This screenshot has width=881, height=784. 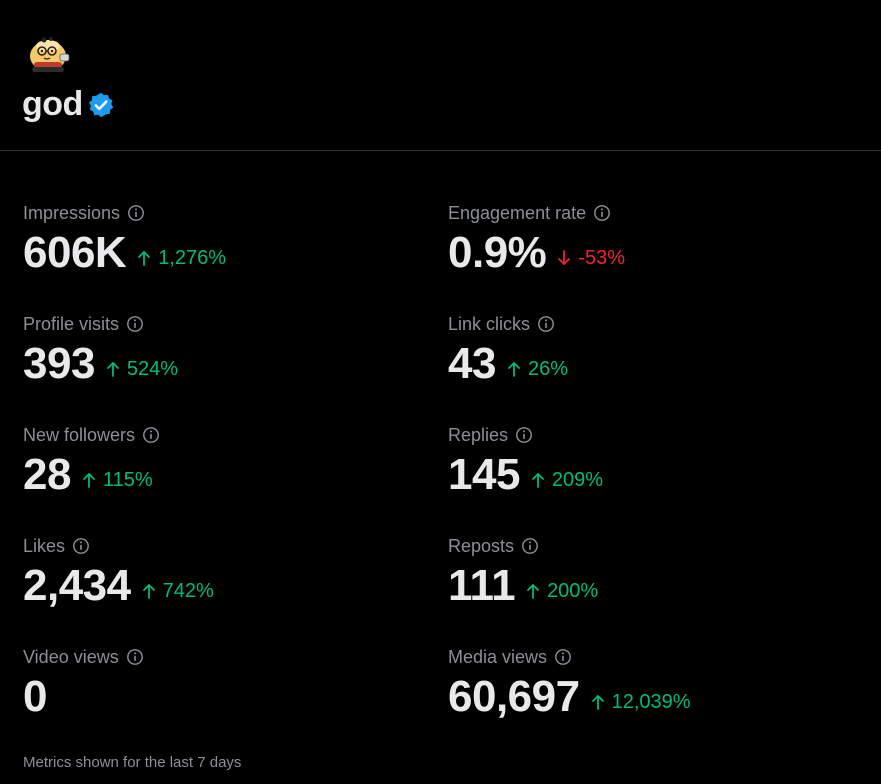 What do you see at coordinates (223, 657) in the screenshot?
I see `metric-label-row: Video views` at bounding box center [223, 657].